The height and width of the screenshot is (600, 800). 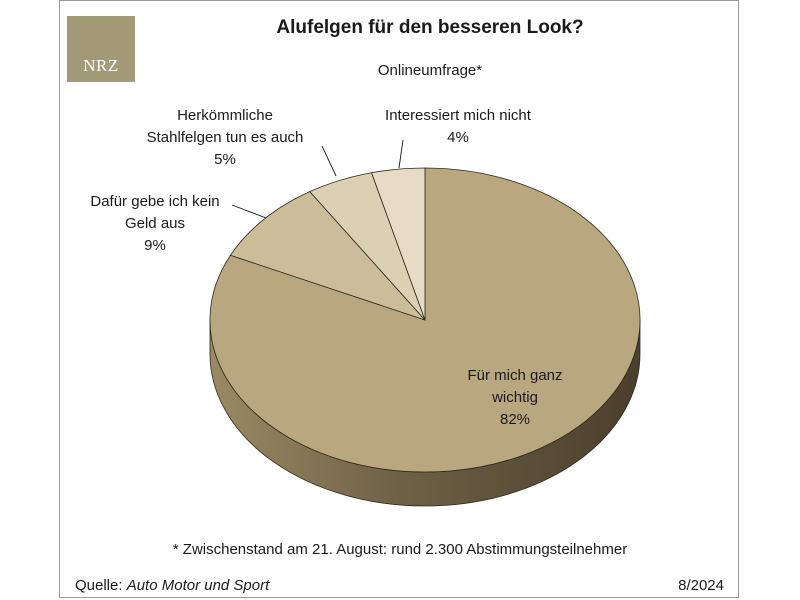 I want to click on logo-text: NRZ, so click(x=101, y=65).